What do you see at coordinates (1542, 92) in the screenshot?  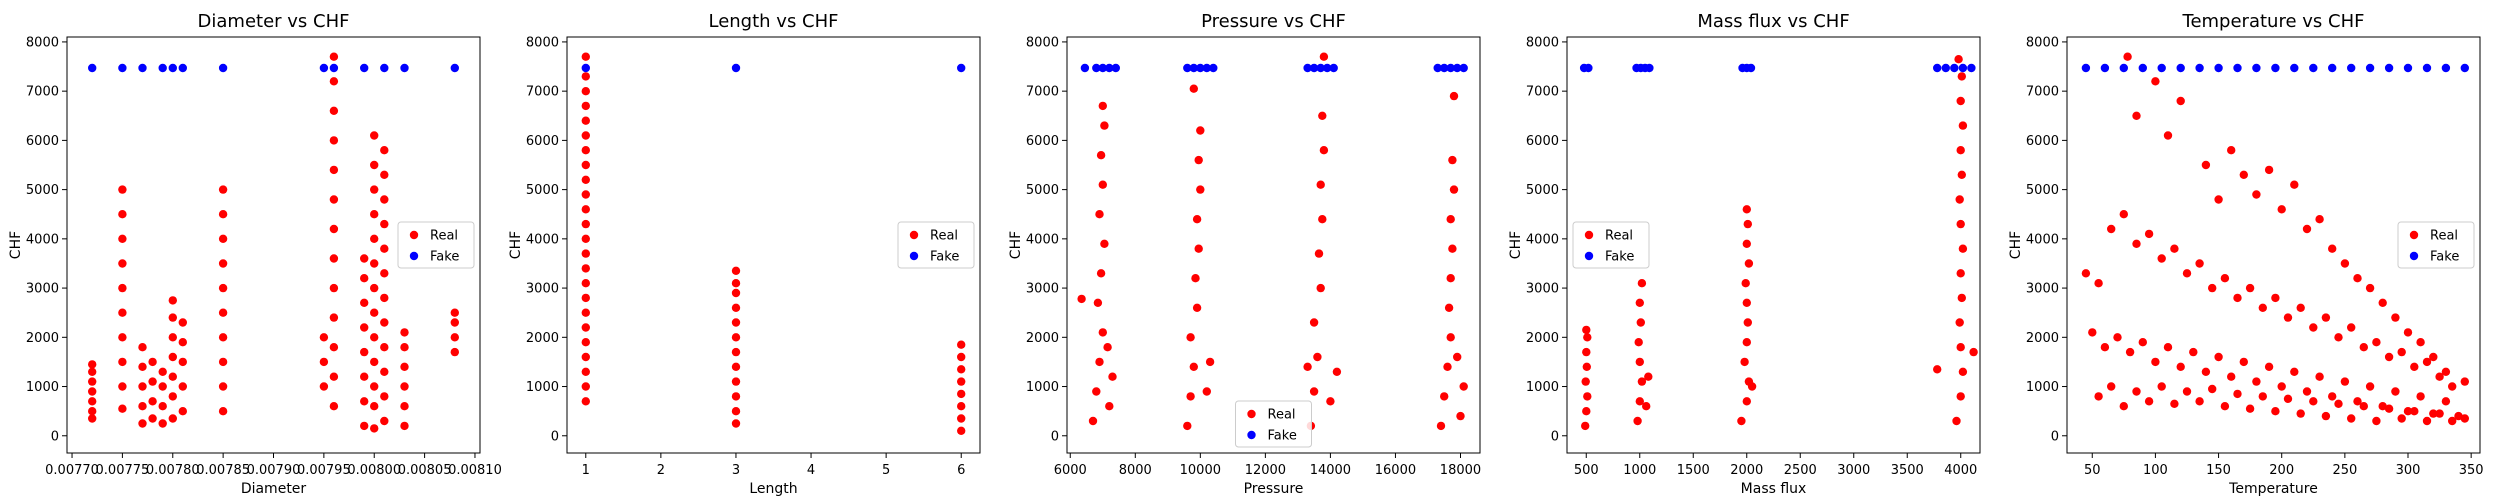 I see `y-tick-label: 7000` at bounding box center [1542, 92].